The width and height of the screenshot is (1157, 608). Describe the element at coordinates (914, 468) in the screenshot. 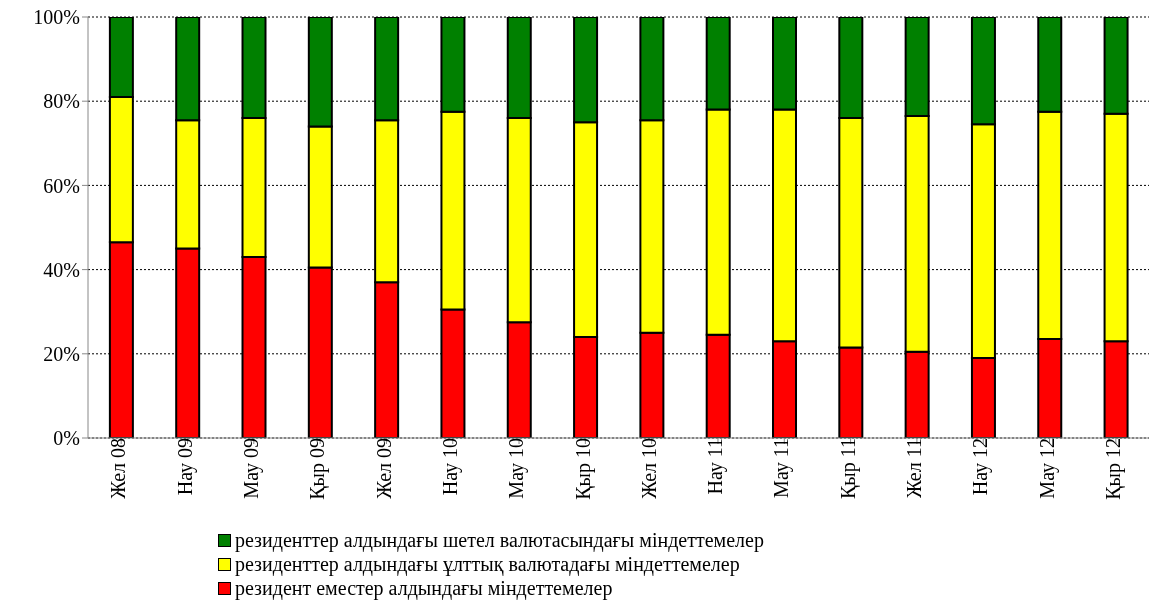

I see `x-tick-label: Жел 11` at that location.